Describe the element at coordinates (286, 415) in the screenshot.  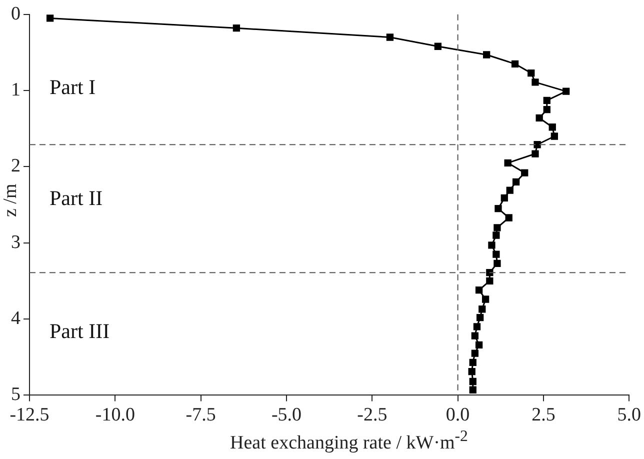
I see `x-tick-label: -5.0` at that location.